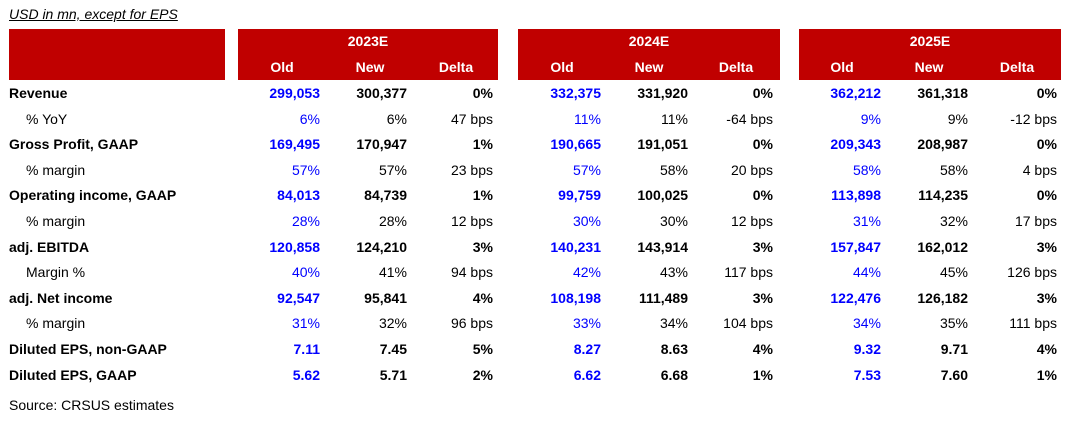 This screenshot has width=1080, height=421. I want to click on new-value-cell: 331,920, so click(662, 93).